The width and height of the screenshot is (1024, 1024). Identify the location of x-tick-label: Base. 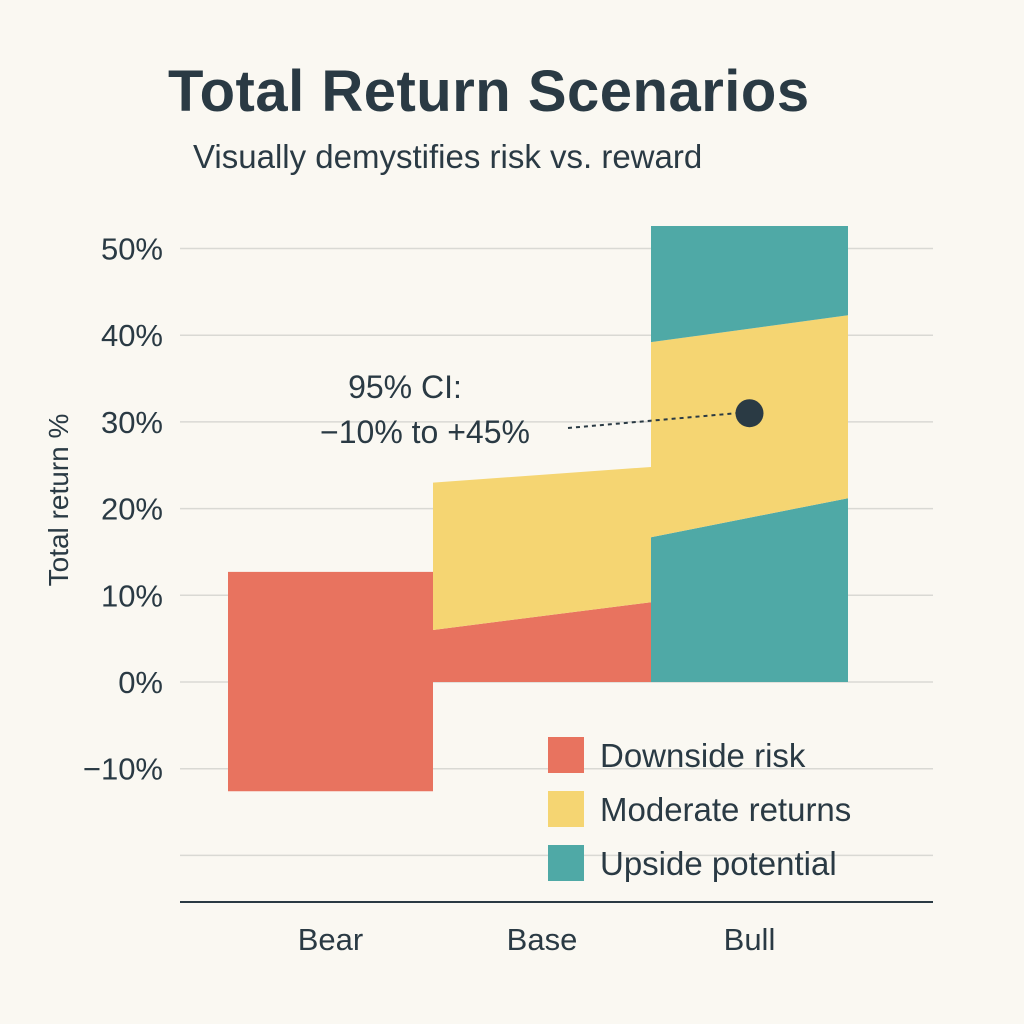
(542, 939).